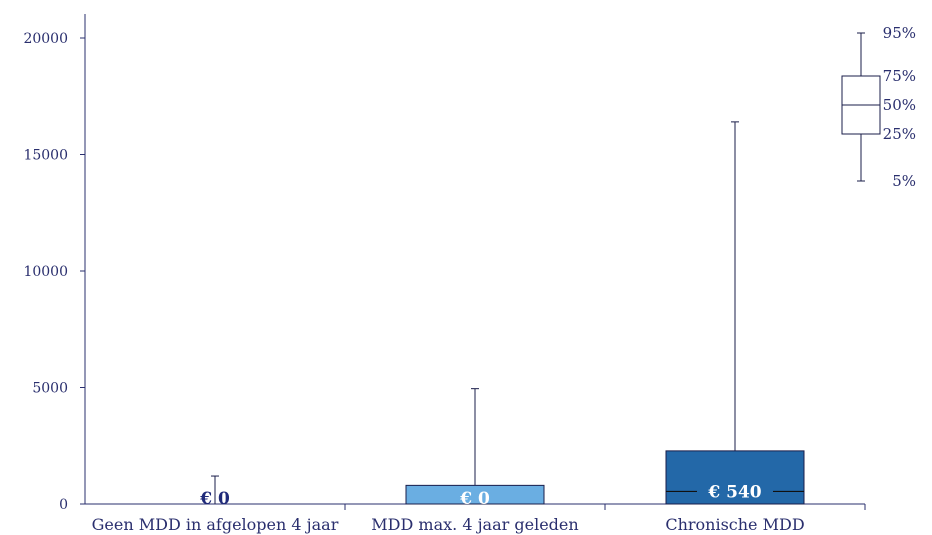 The image size is (932, 535). I want to click on y-tick-label: 5000, so click(50, 389).